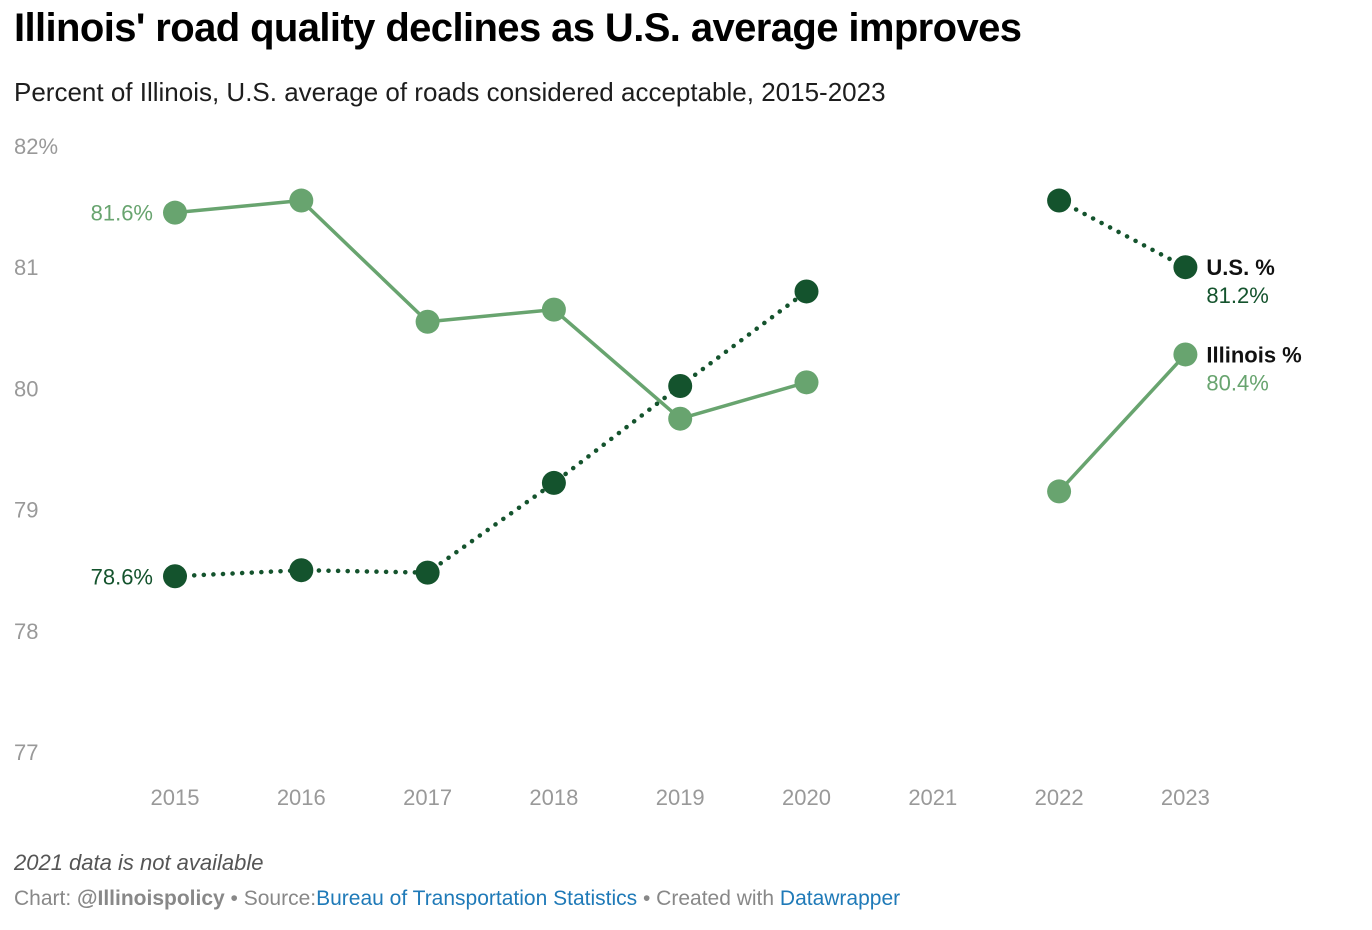 This screenshot has height=930, width=1372. What do you see at coordinates (553, 797) in the screenshot?
I see `x-tick-label: 2018` at bounding box center [553, 797].